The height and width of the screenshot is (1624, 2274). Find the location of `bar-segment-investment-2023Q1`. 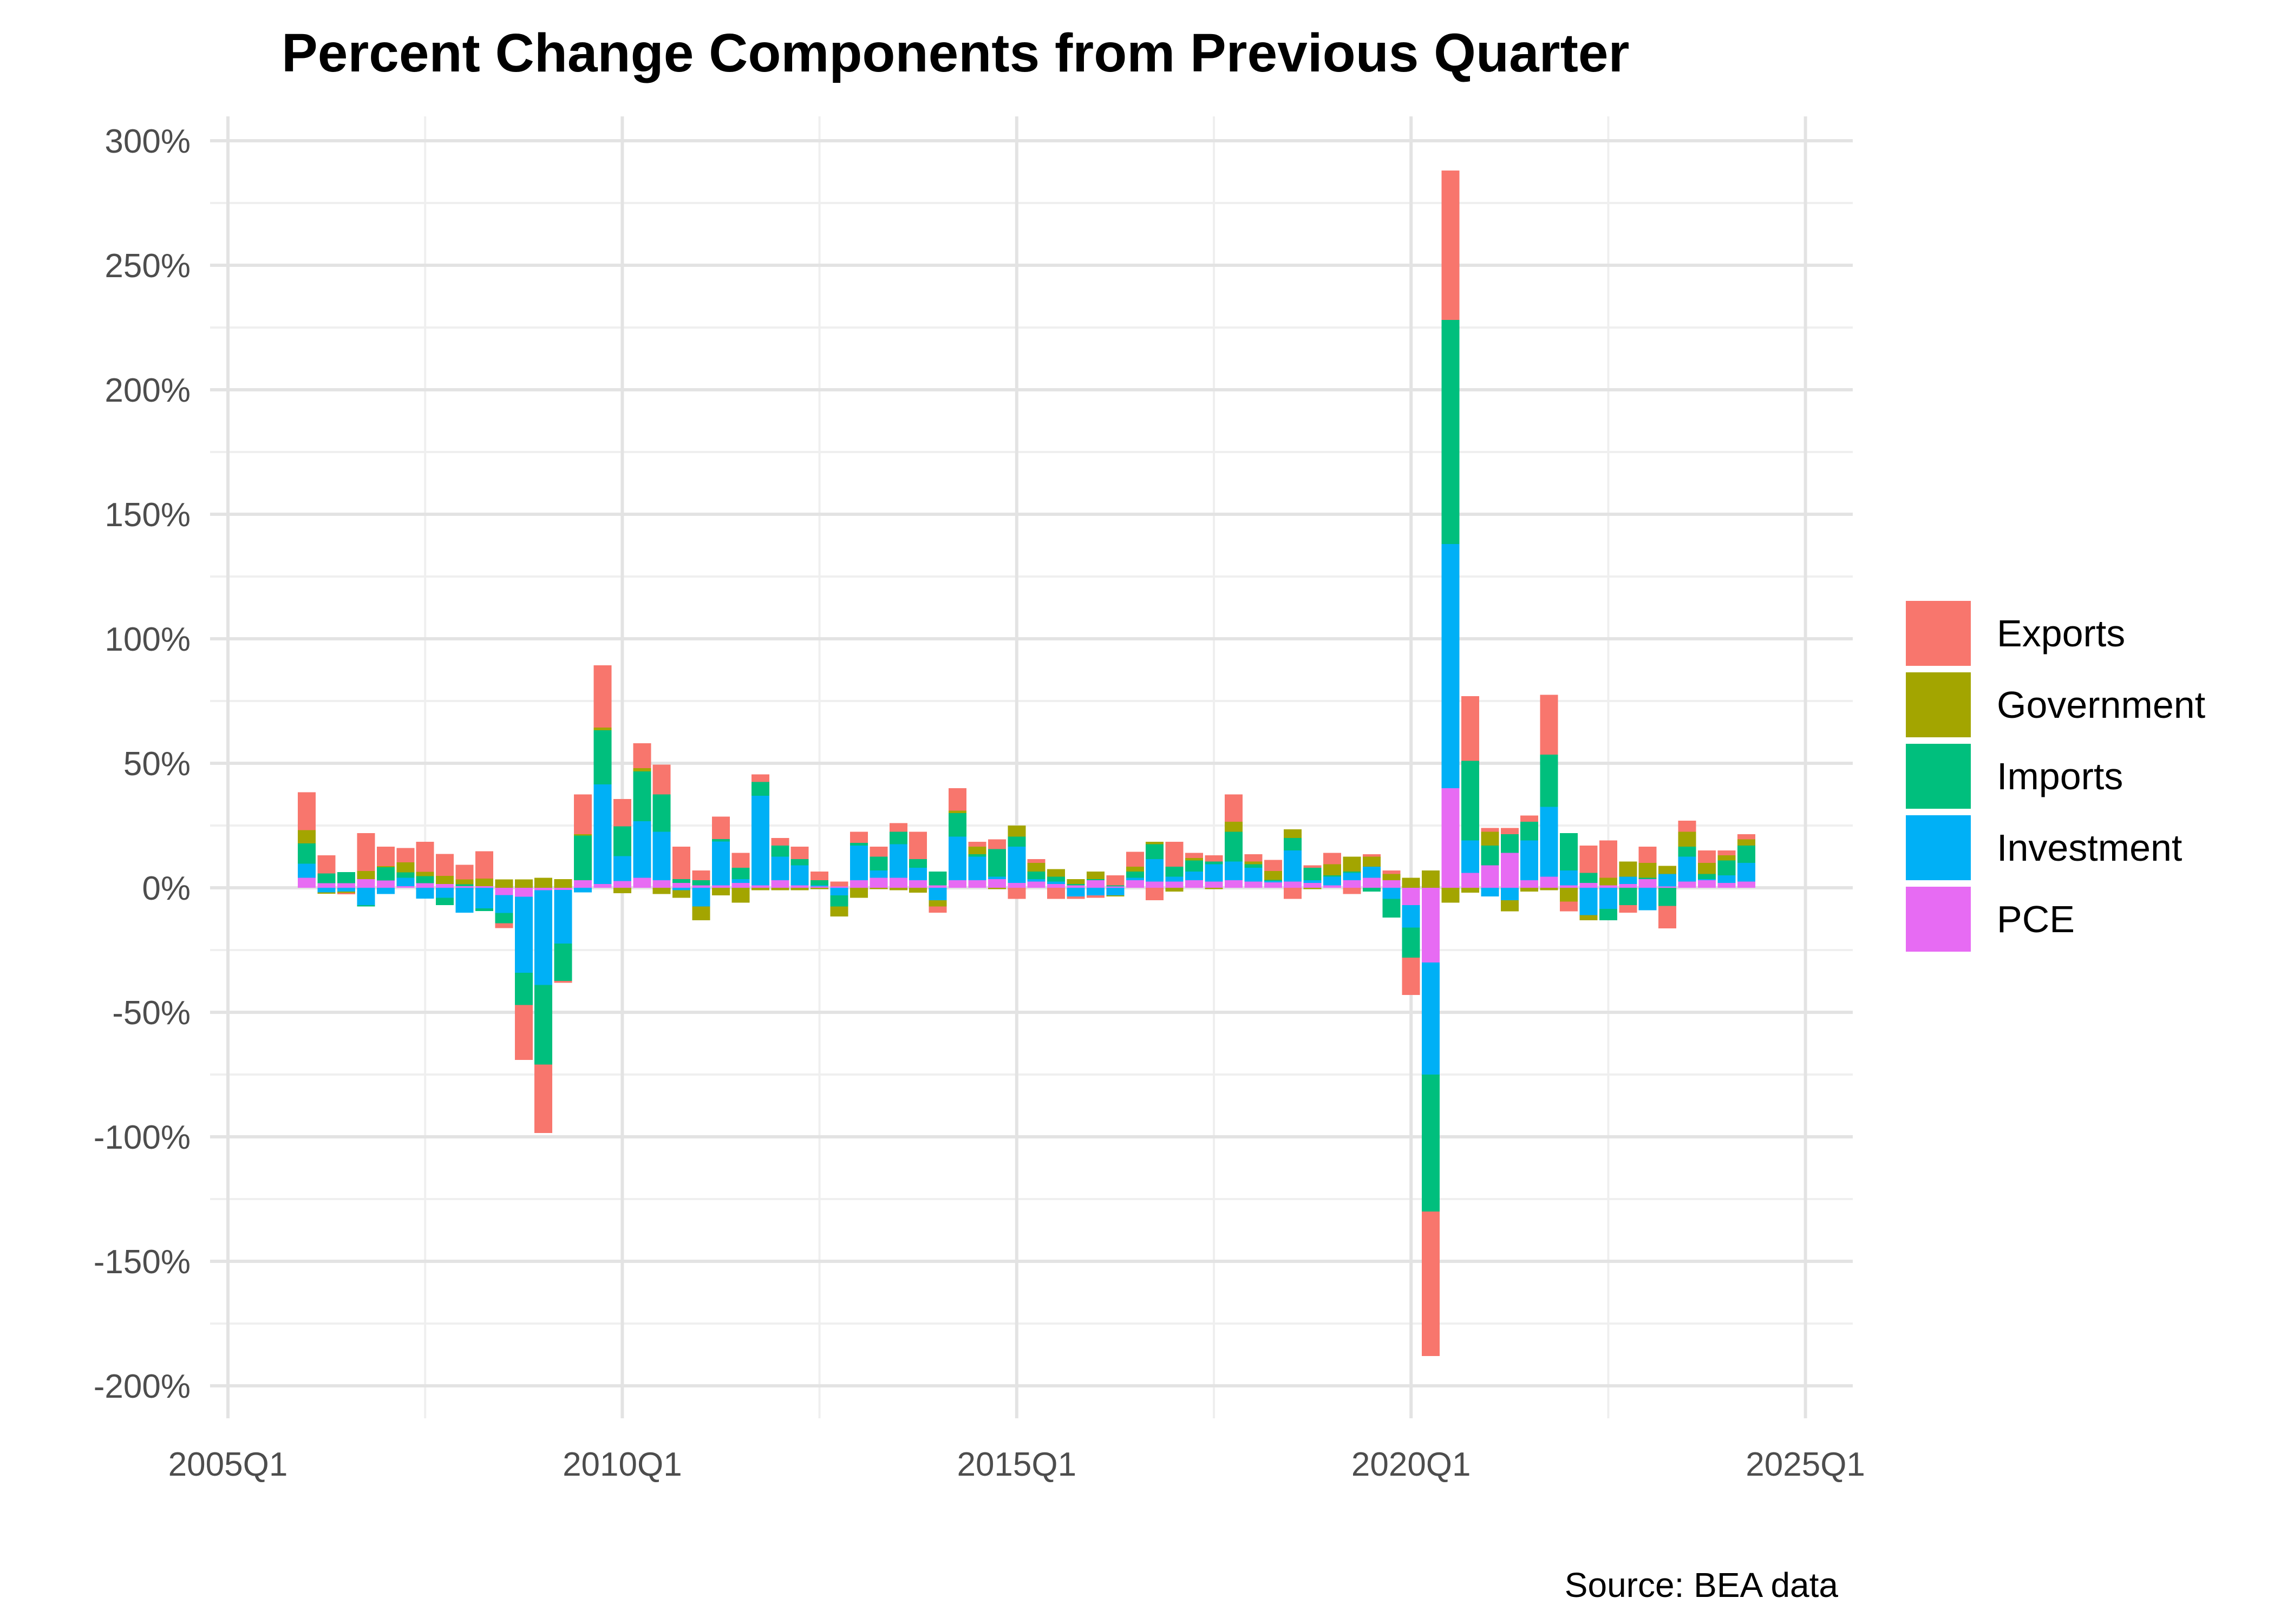

bar-segment-investment-2023Q1 is located at coordinates (1648, 899).